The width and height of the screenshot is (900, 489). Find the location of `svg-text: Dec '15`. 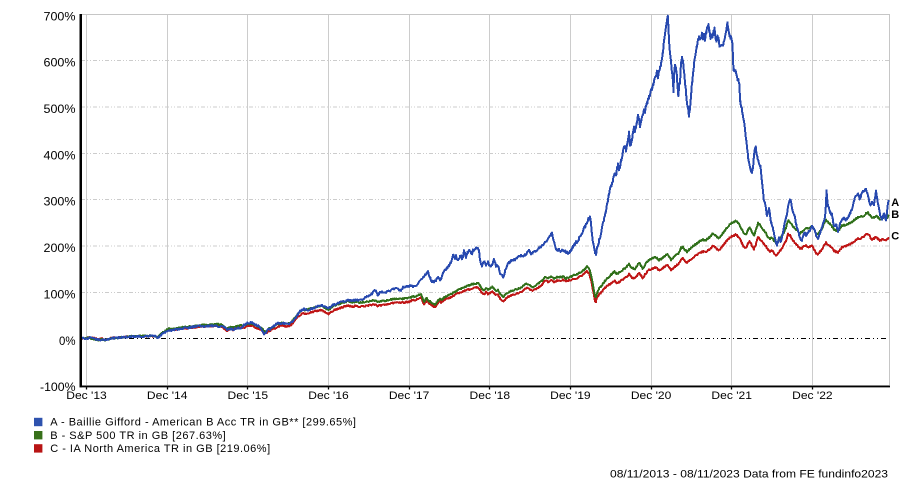

svg-text: Dec '15 is located at coordinates (248, 396).